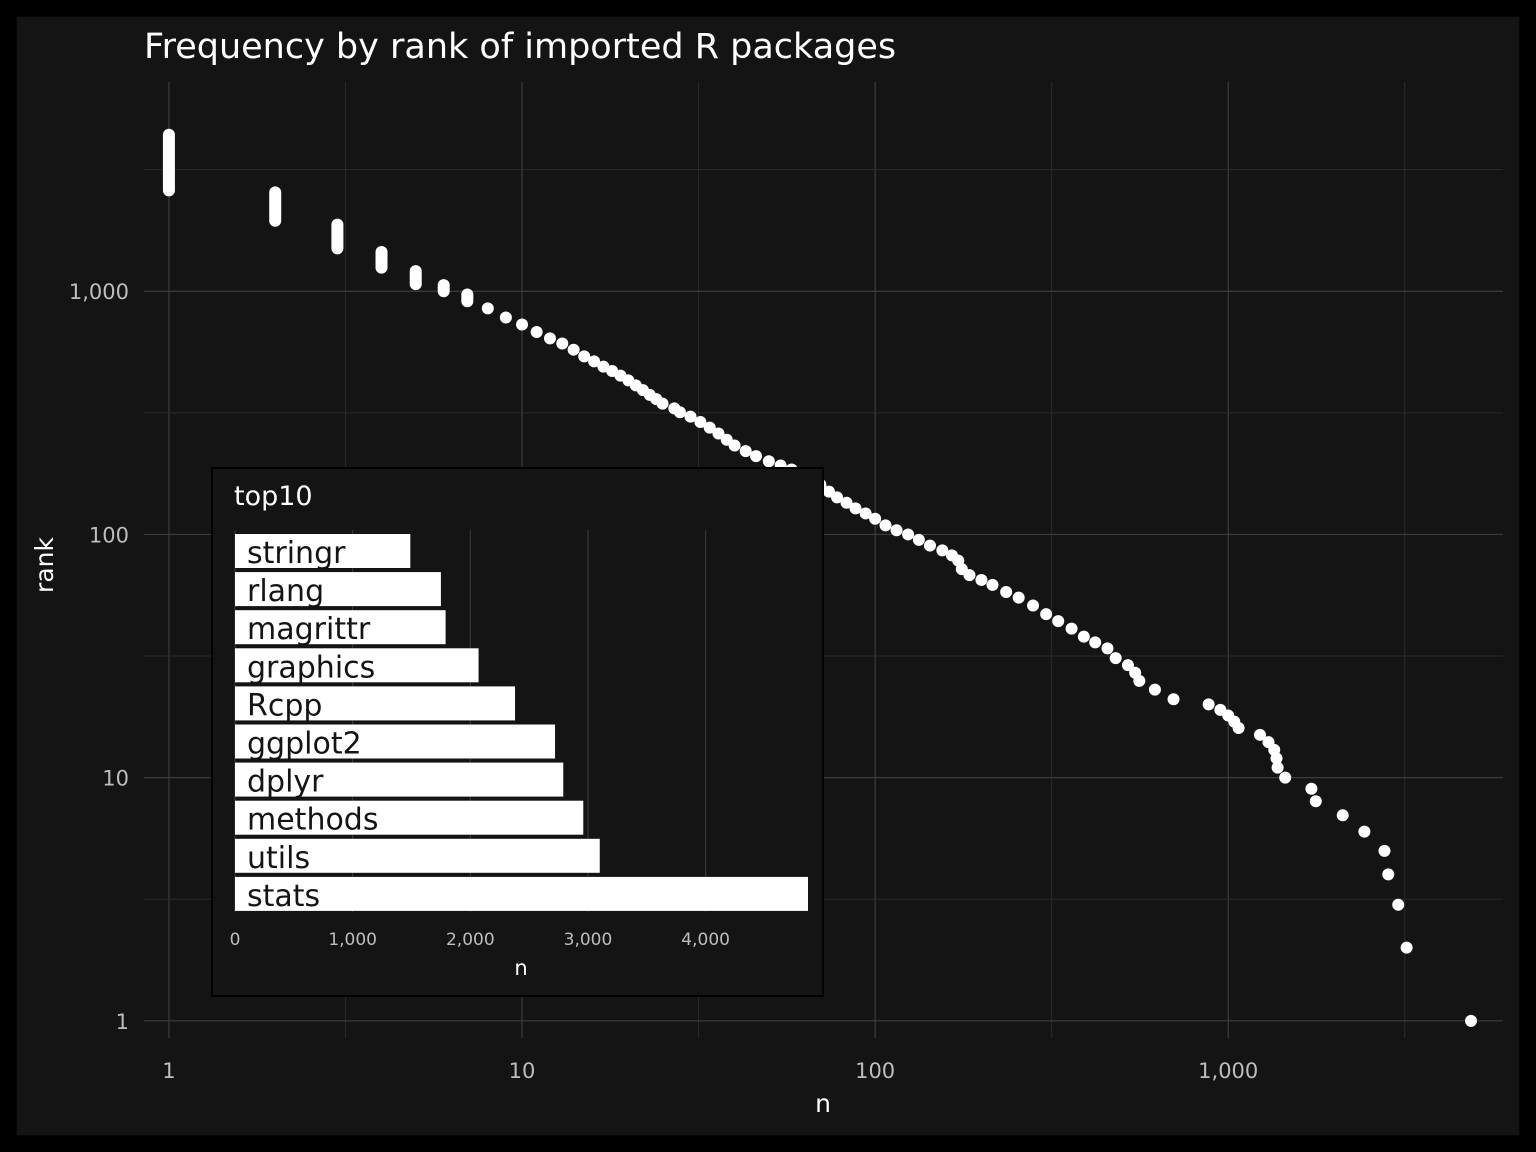 This screenshot has height=1152, width=1536. Describe the element at coordinates (122, 1022) in the screenshot. I see `y-tick-label: 1` at that location.